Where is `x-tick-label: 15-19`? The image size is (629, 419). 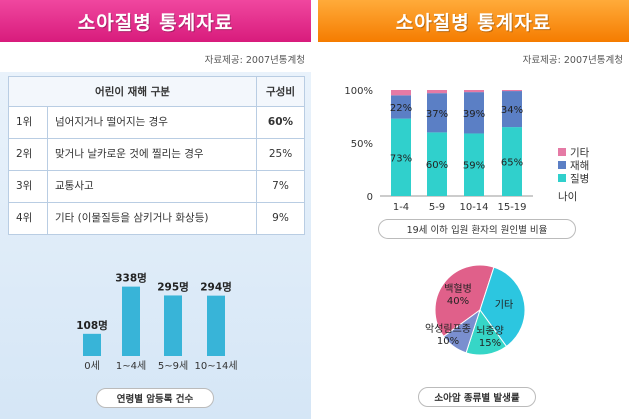
x-tick-label: 15-19 is located at coordinates (511, 207).